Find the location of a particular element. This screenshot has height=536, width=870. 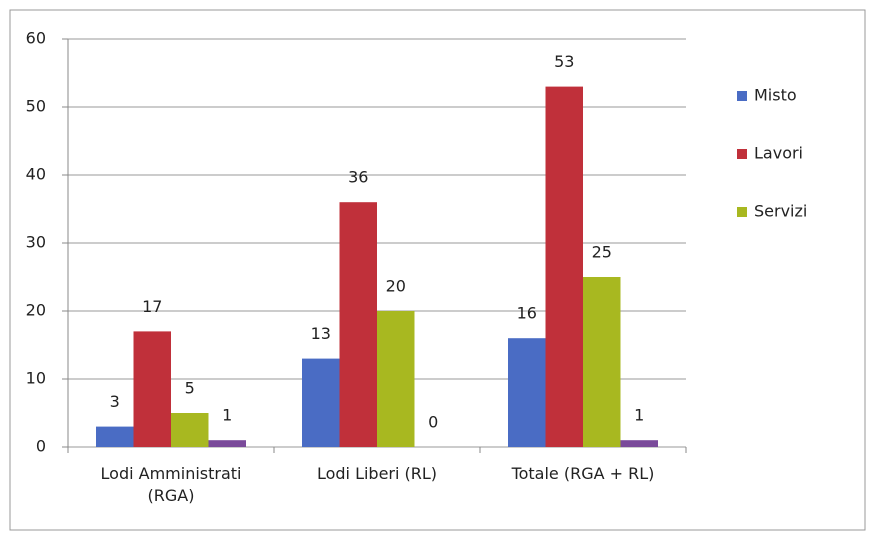

data-label: 20 is located at coordinates (396, 286).